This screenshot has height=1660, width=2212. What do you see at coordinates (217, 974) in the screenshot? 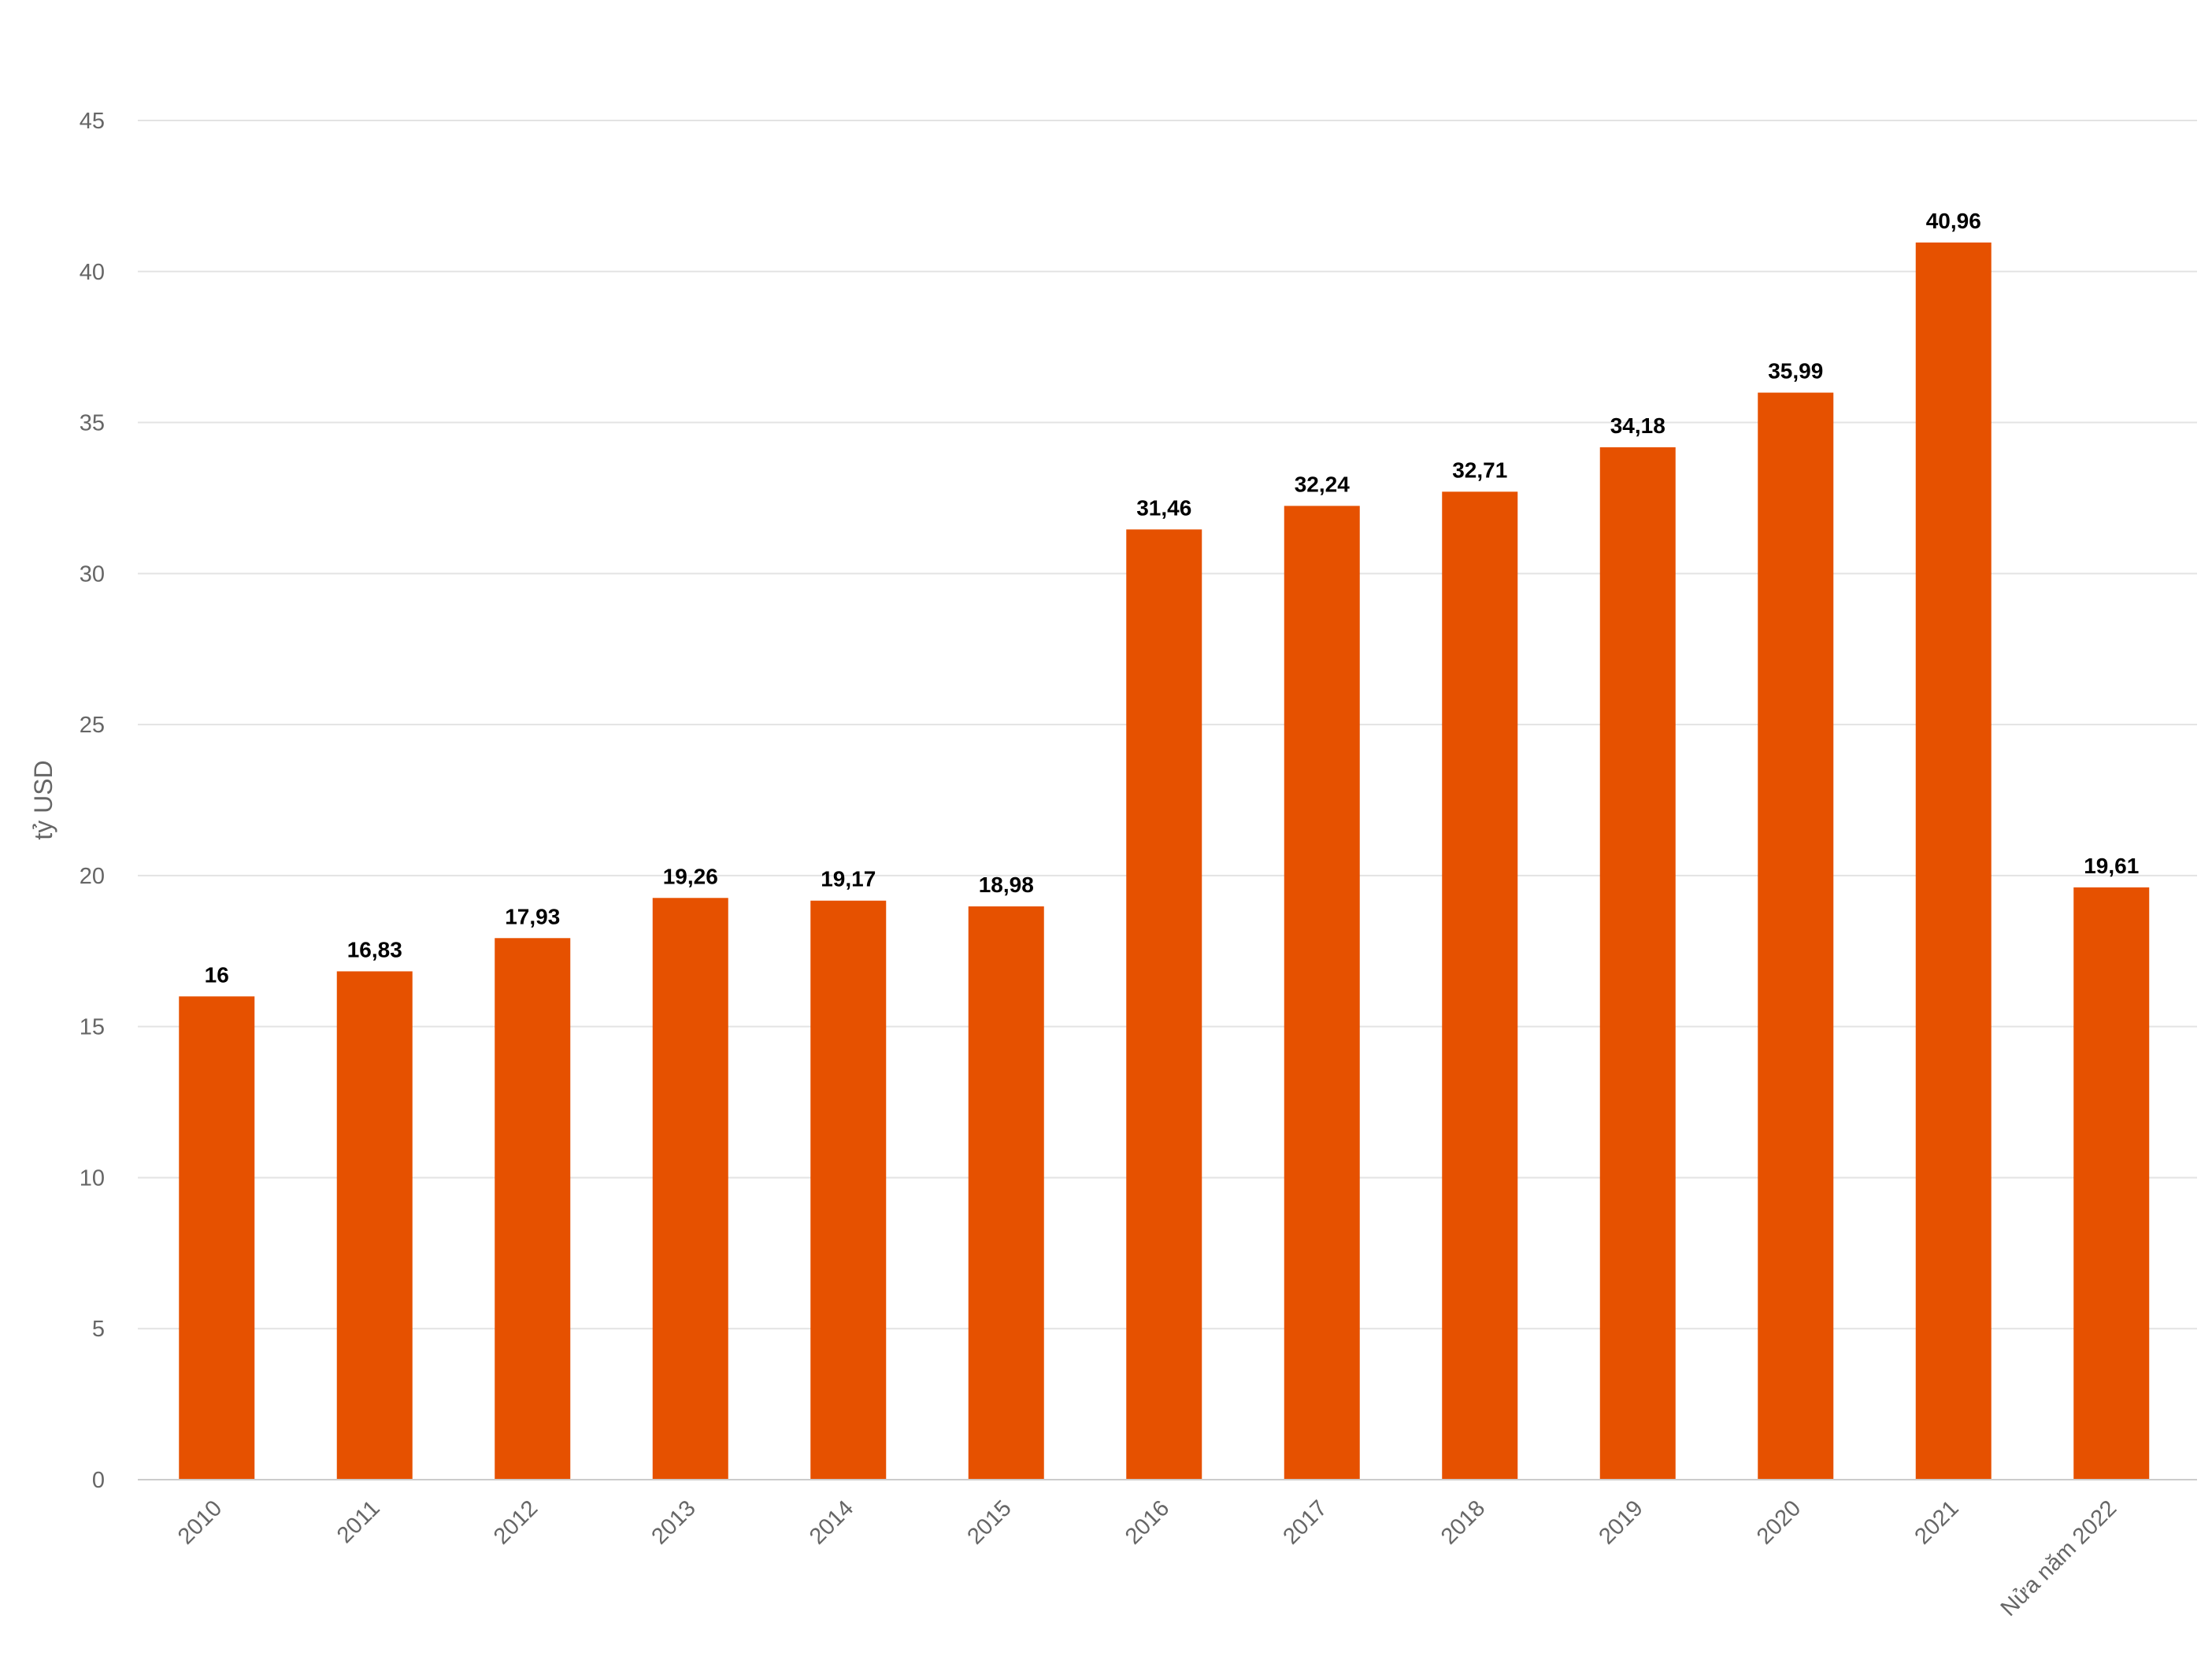
I see `data-label: 16` at bounding box center [217, 974].